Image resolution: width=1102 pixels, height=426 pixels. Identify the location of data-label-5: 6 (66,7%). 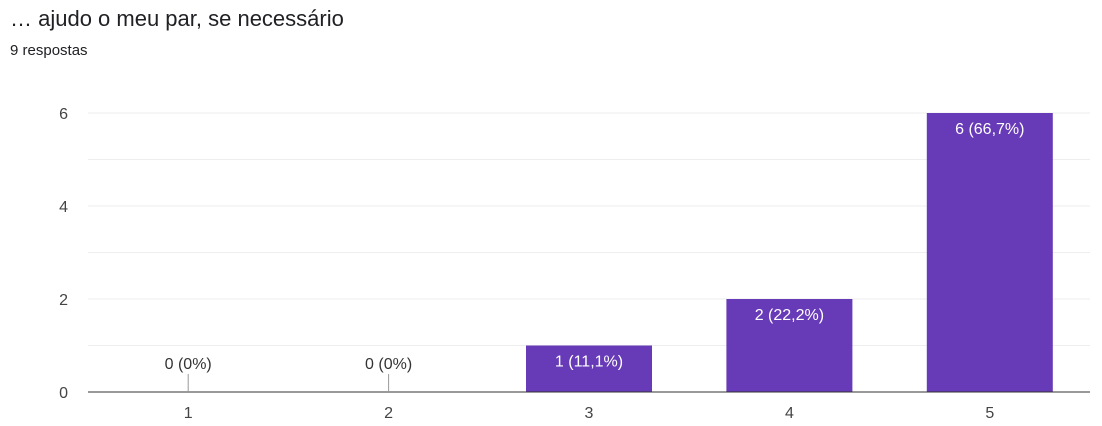
(989, 129).